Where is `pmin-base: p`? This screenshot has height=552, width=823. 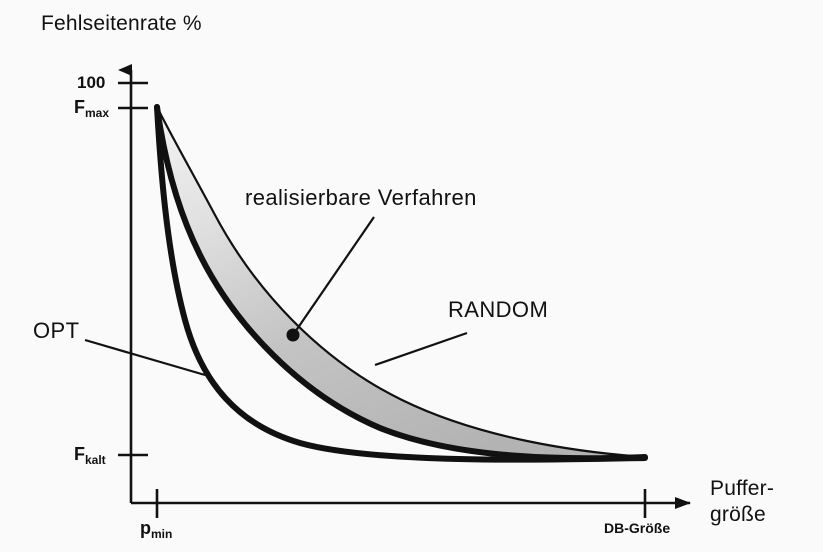
pmin-base: p is located at coordinates (145, 528).